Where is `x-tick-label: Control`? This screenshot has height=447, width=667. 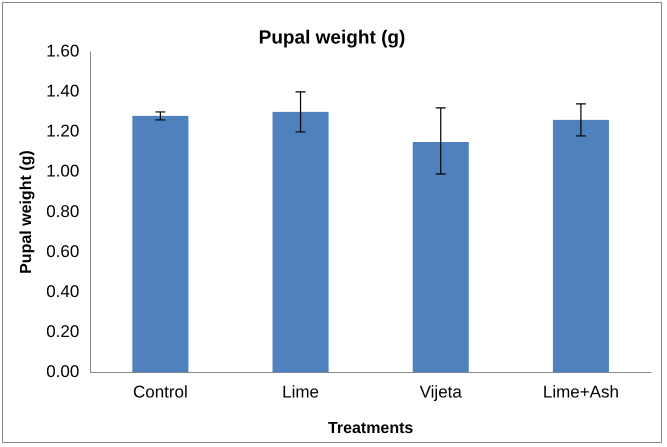 x-tick-label: Control is located at coordinates (160, 392).